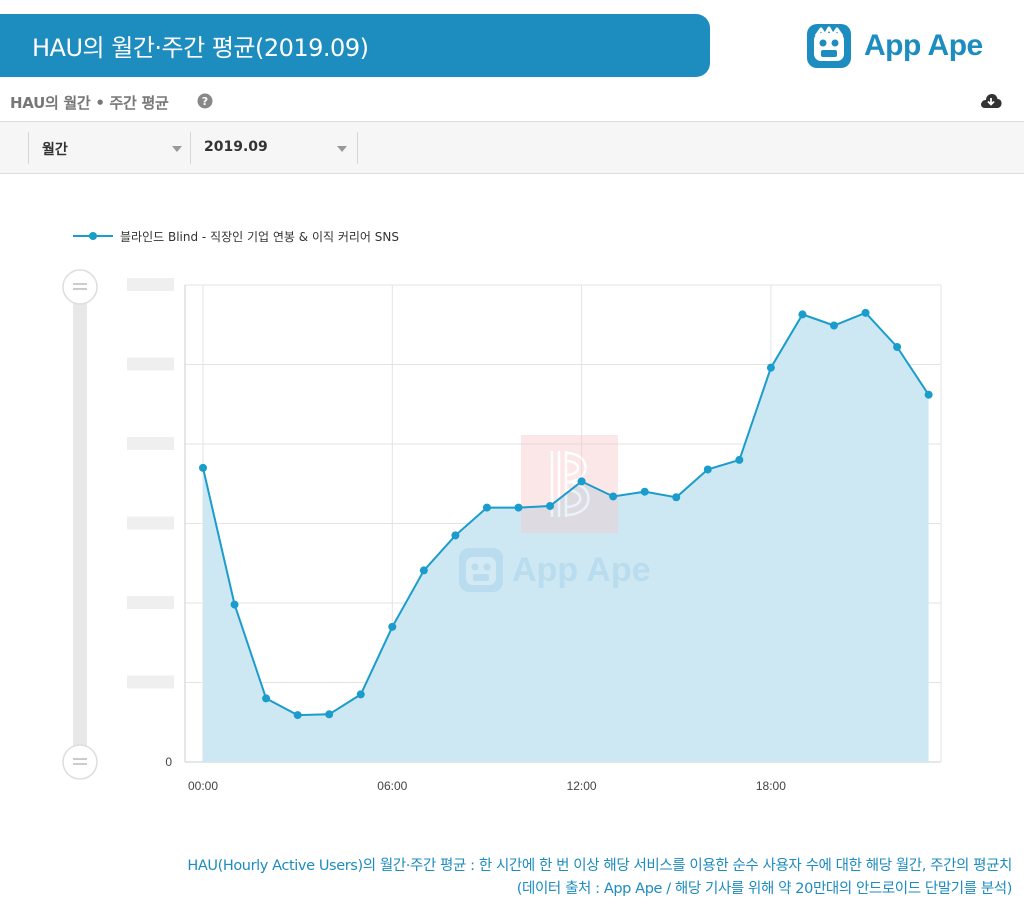  I want to click on zoom-slider-track, so click(80, 525).